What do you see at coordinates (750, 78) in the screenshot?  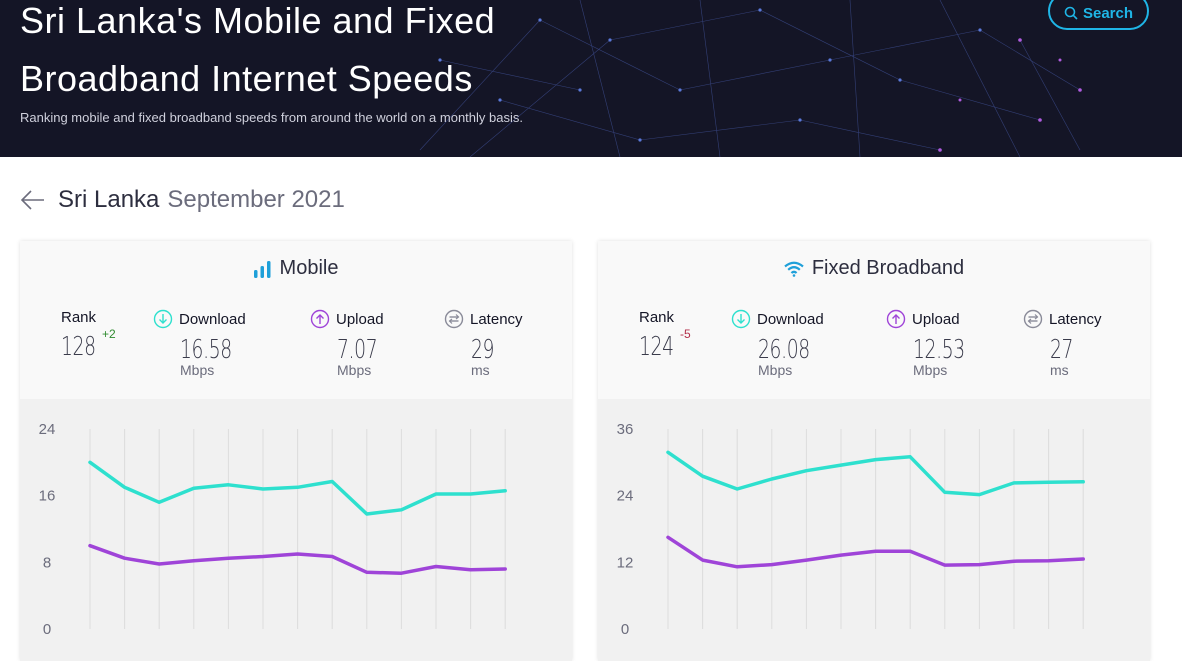 I see `network-globe-graphic` at bounding box center [750, 78].